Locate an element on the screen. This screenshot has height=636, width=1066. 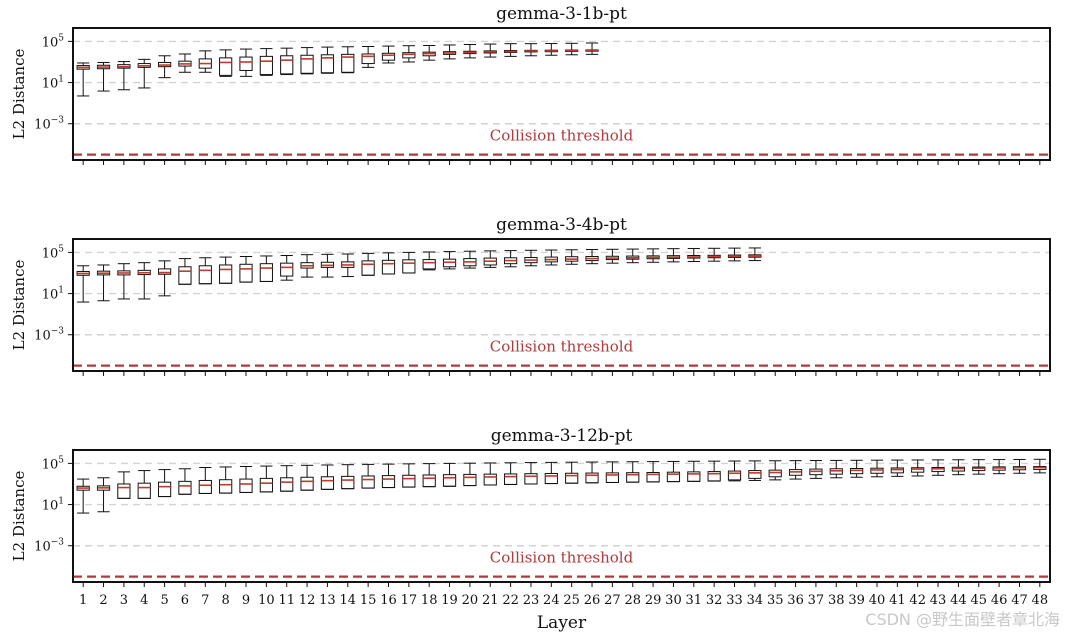
x-tick-label: 38 is located at coordinates (836, 600).